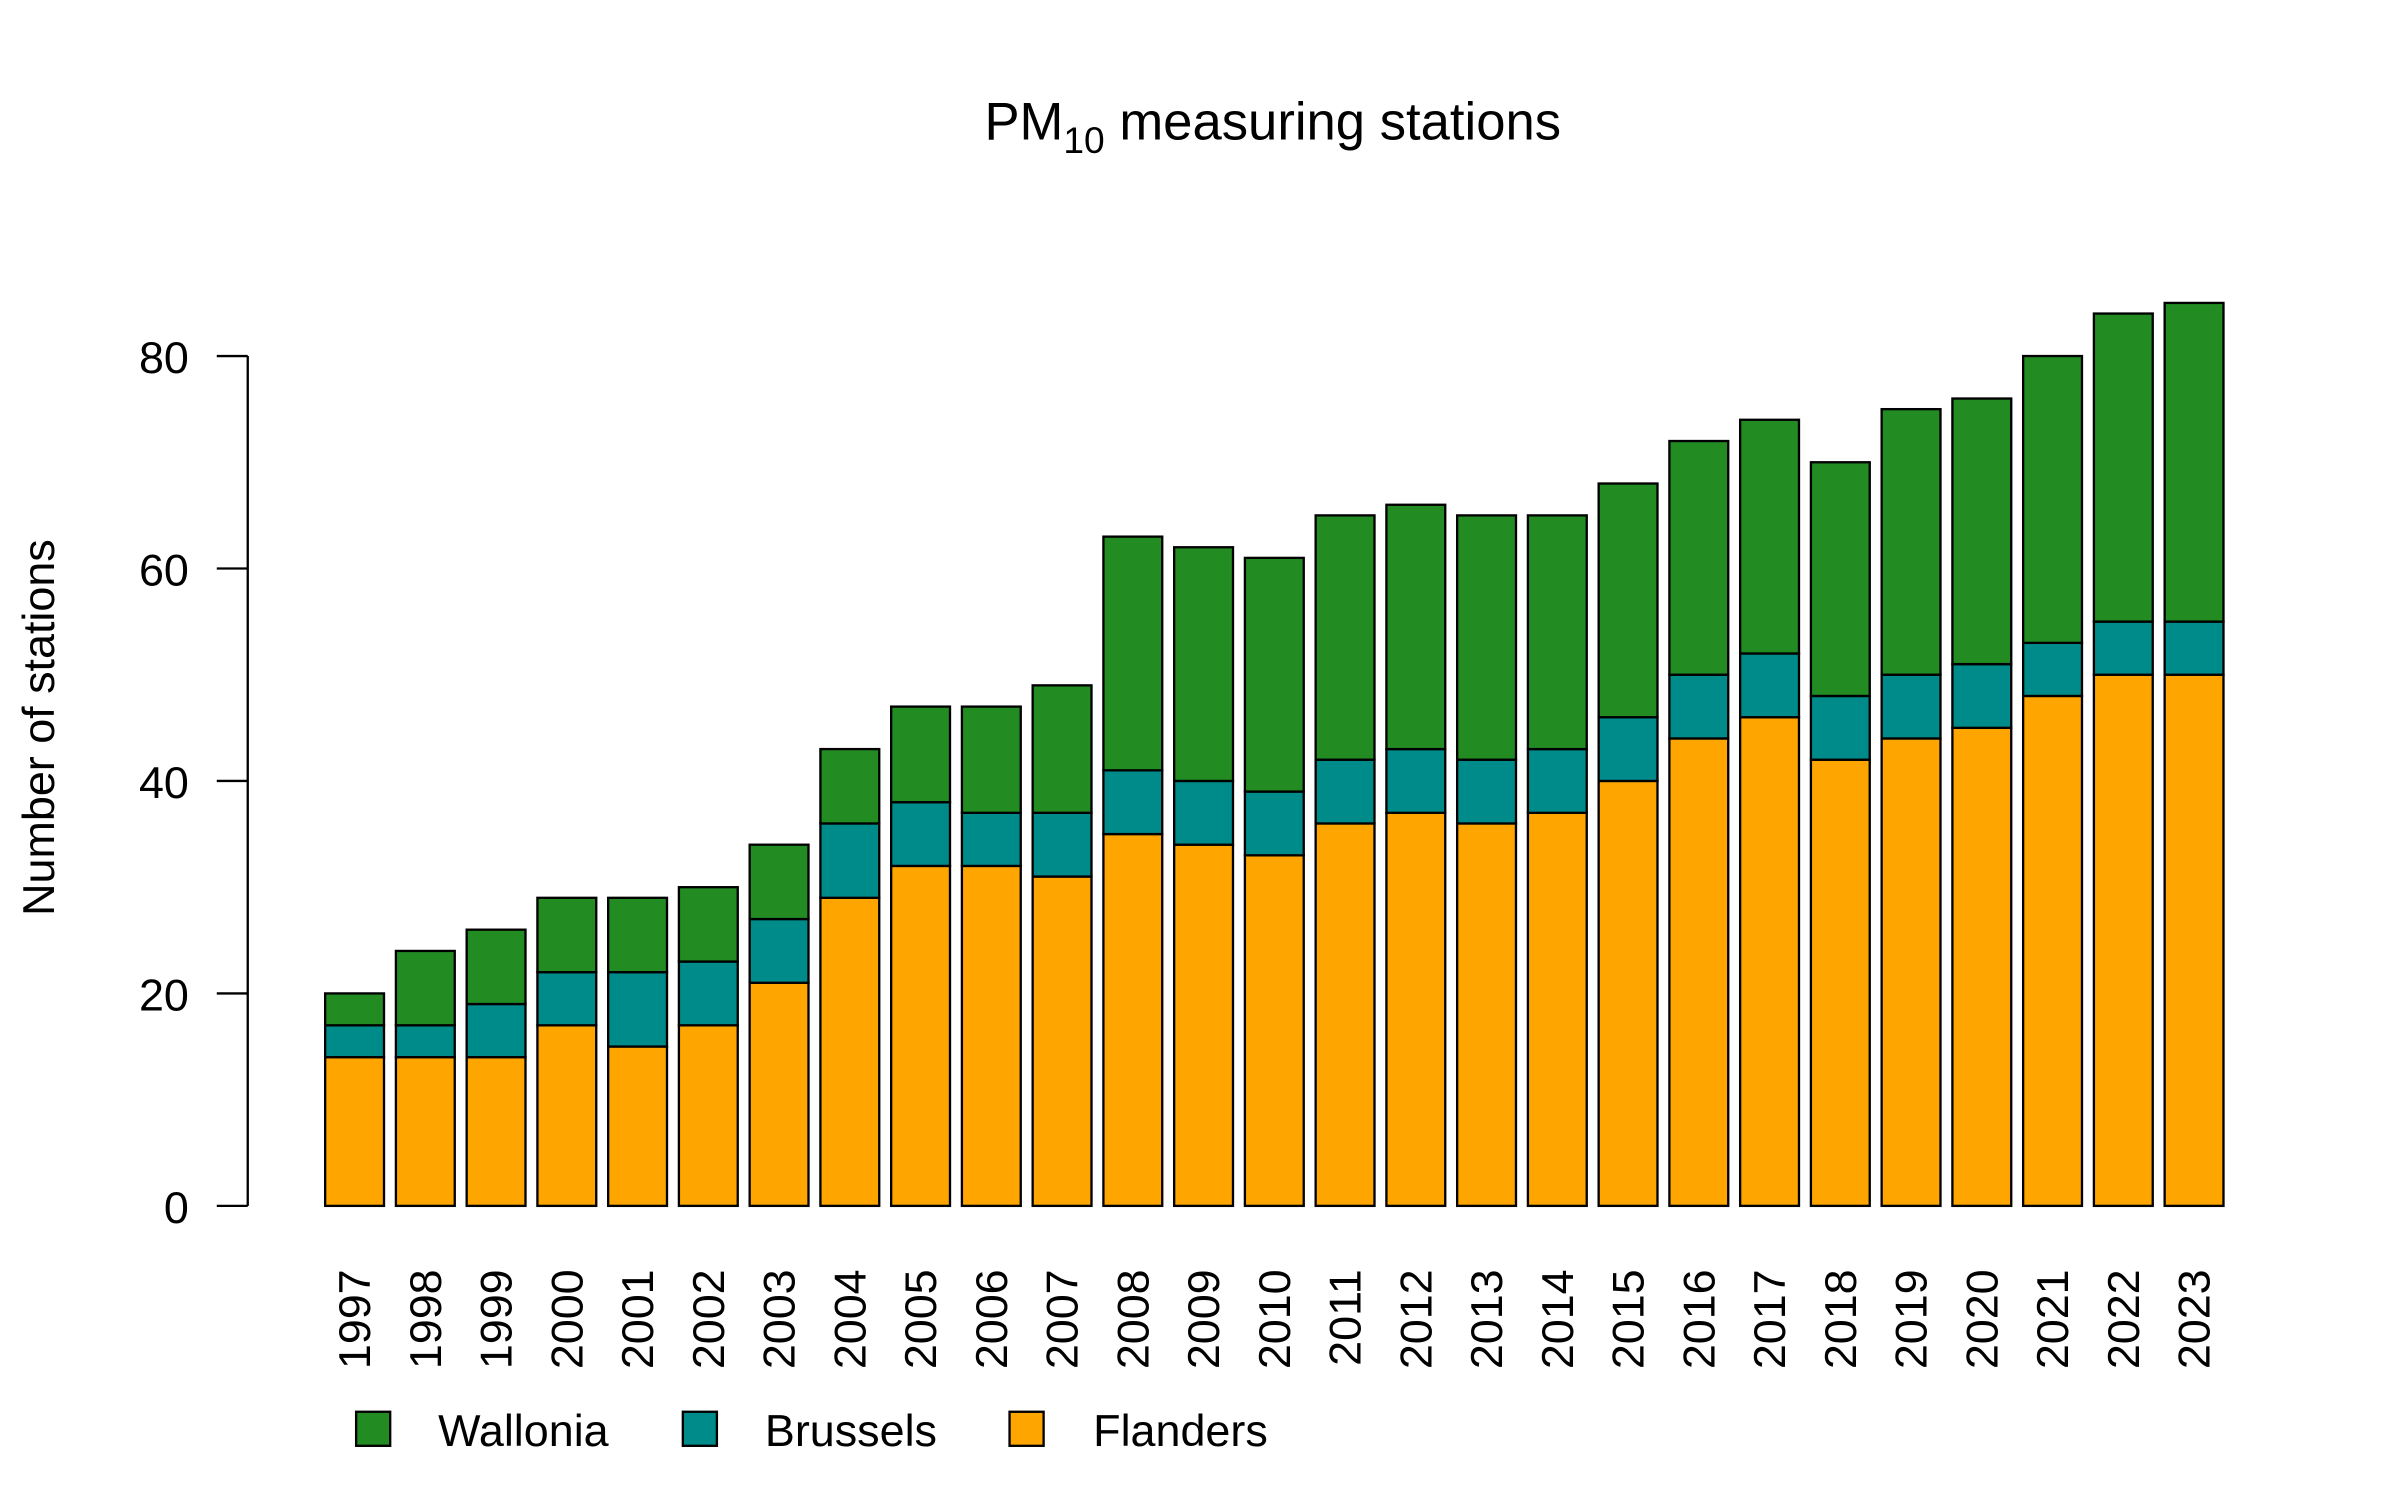  I want to click on bar-wallonia-2004, so click(850, 786).